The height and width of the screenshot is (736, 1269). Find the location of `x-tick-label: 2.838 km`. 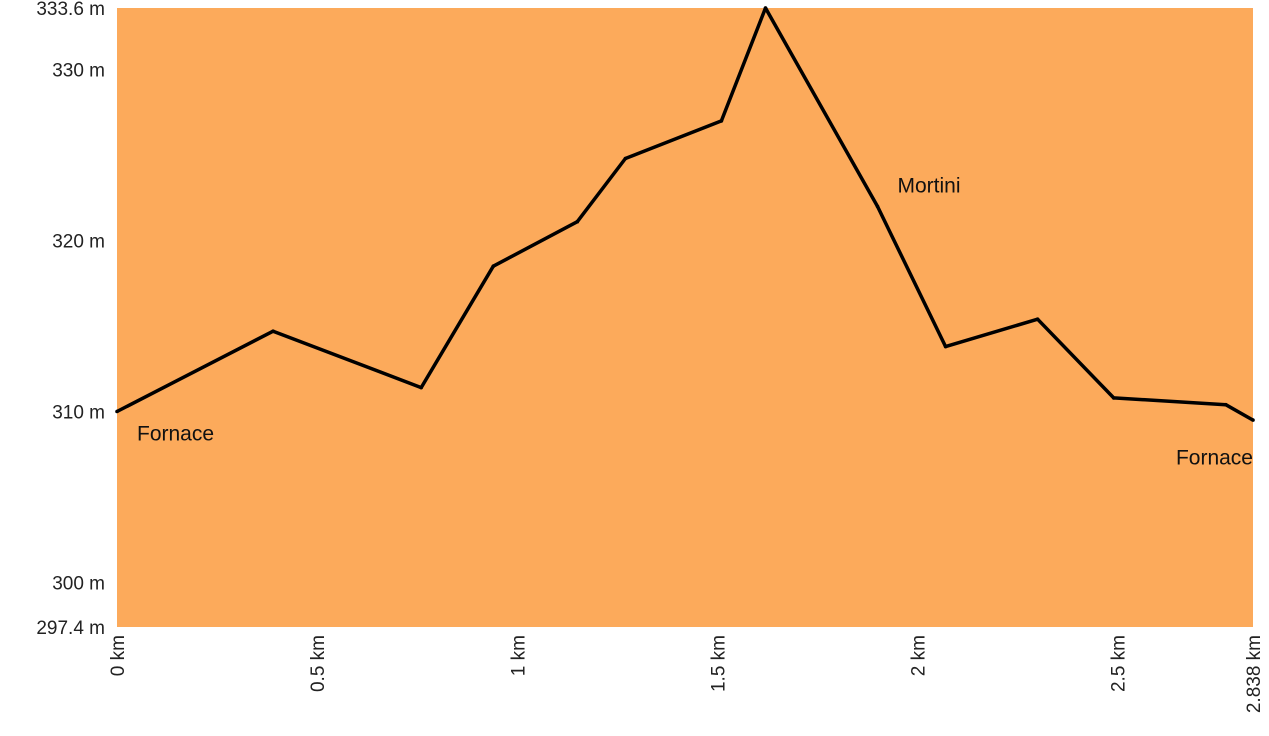

x-tick-label: 2.838 km is located at coordinates (1254, 674).